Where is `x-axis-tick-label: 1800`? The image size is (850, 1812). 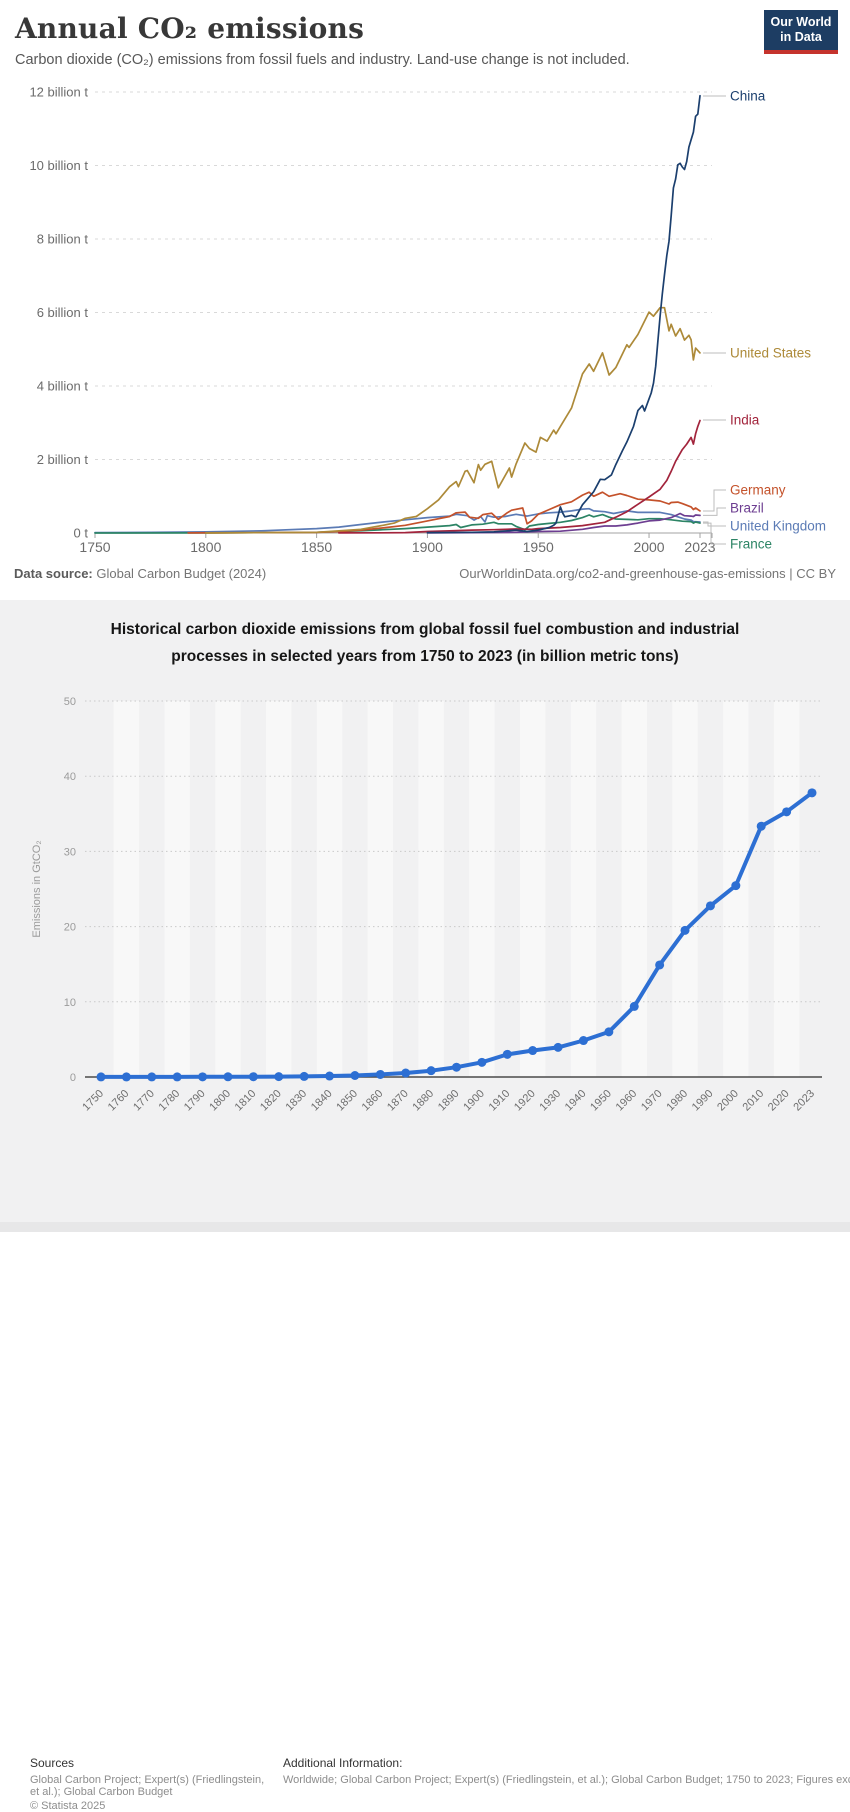 x-axis-tick-label: 1800 is located at coordinates (205, 547).